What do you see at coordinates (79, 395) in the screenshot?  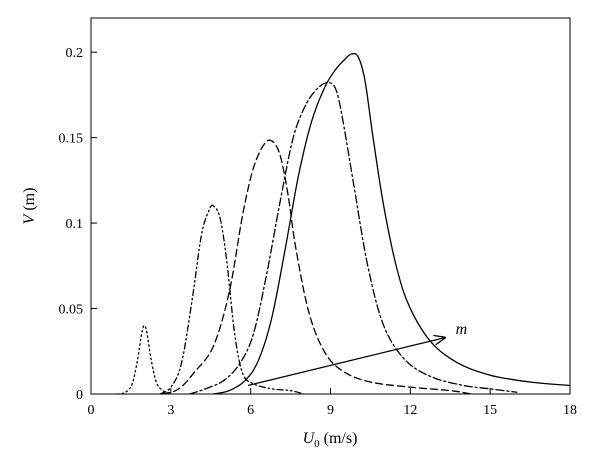 I see `y-tick-label: 0` at bounding box center [79, 395].